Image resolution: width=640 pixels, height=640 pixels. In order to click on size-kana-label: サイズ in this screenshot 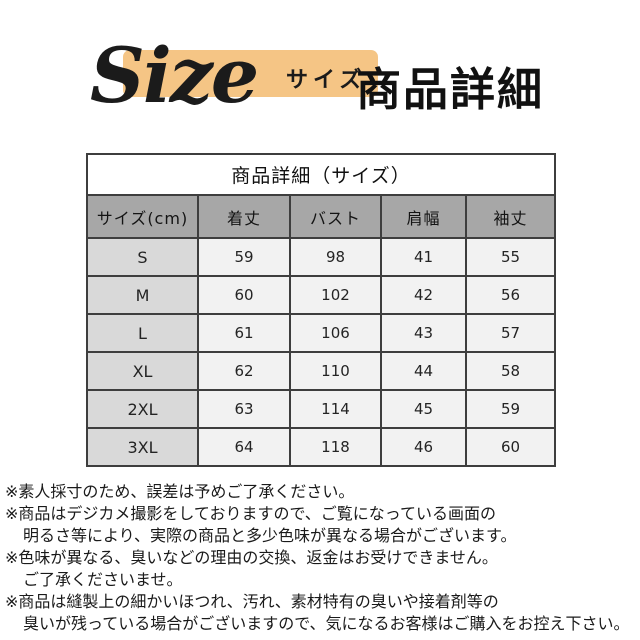, I will do `click(326, 80)`.